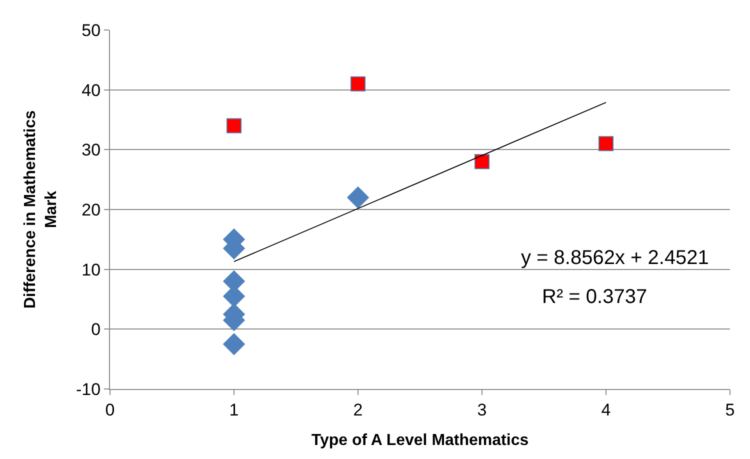 The image size is (750, 459). Describe the element at coordinates (91, 210) in the screenshot. I see `y-tick-label: 20` at that location.